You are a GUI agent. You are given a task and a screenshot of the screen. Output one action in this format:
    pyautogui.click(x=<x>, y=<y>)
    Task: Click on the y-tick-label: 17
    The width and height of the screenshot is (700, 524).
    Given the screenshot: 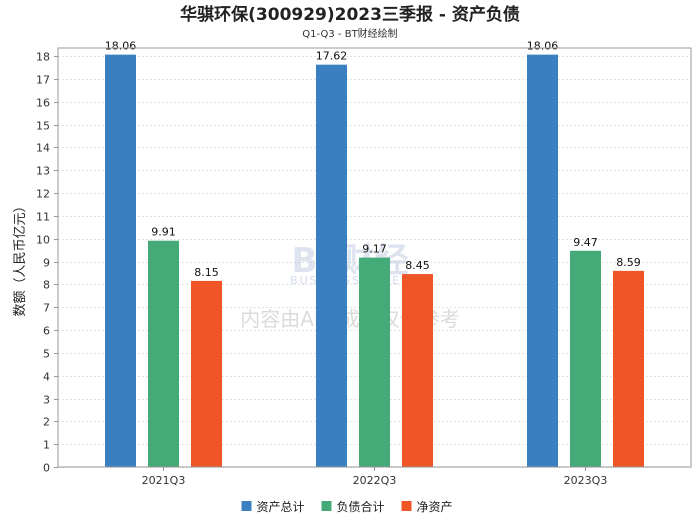 What is the action you would take?
    pyautogui.click(x=43, y=80)
    